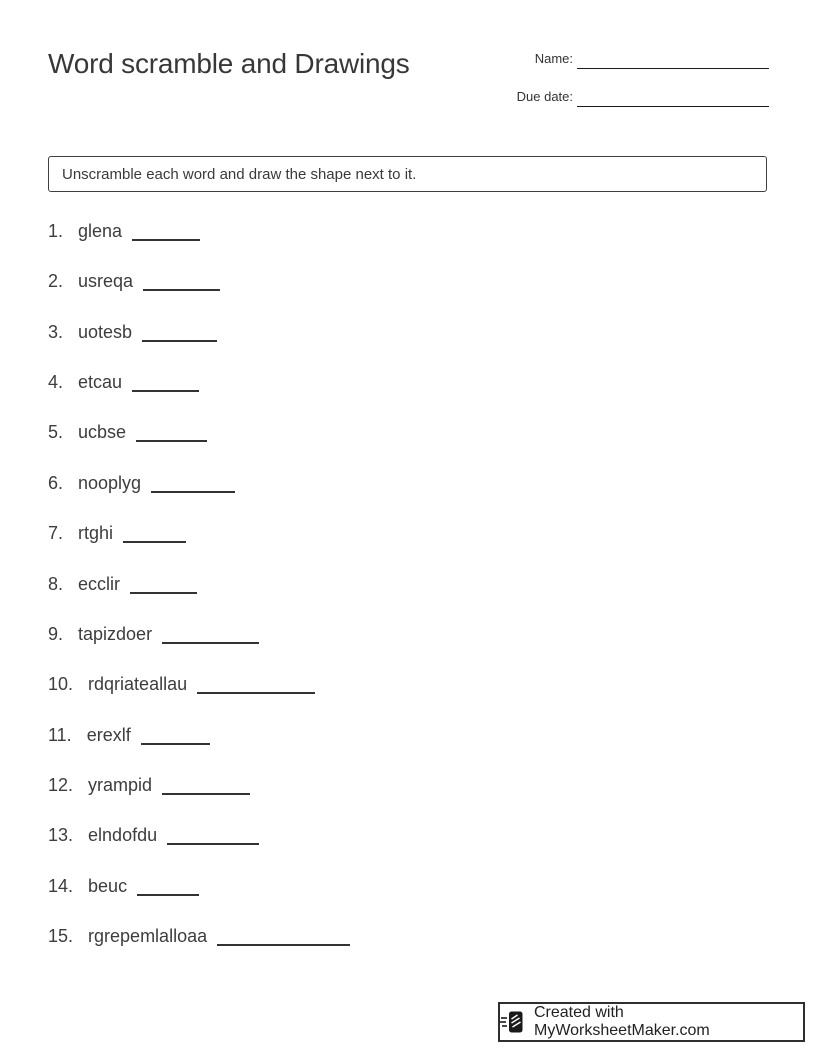 Image resolution: width=816 pixels, height=1056 pixels. What do you see at coordinates (148, 936) in the screenshot?
I see `scrambled-word: rgrepemlalloaa` at bounding box center [148, 936].